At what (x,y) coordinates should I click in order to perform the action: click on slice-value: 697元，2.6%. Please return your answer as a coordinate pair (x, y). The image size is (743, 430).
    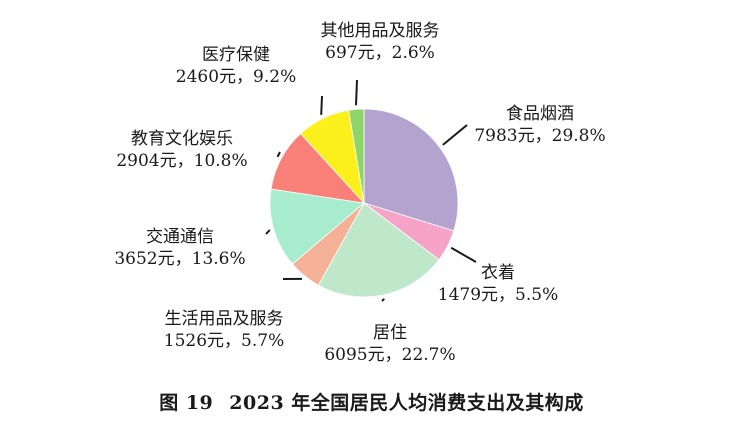
    Looking at the image, I should click on (380, 53).